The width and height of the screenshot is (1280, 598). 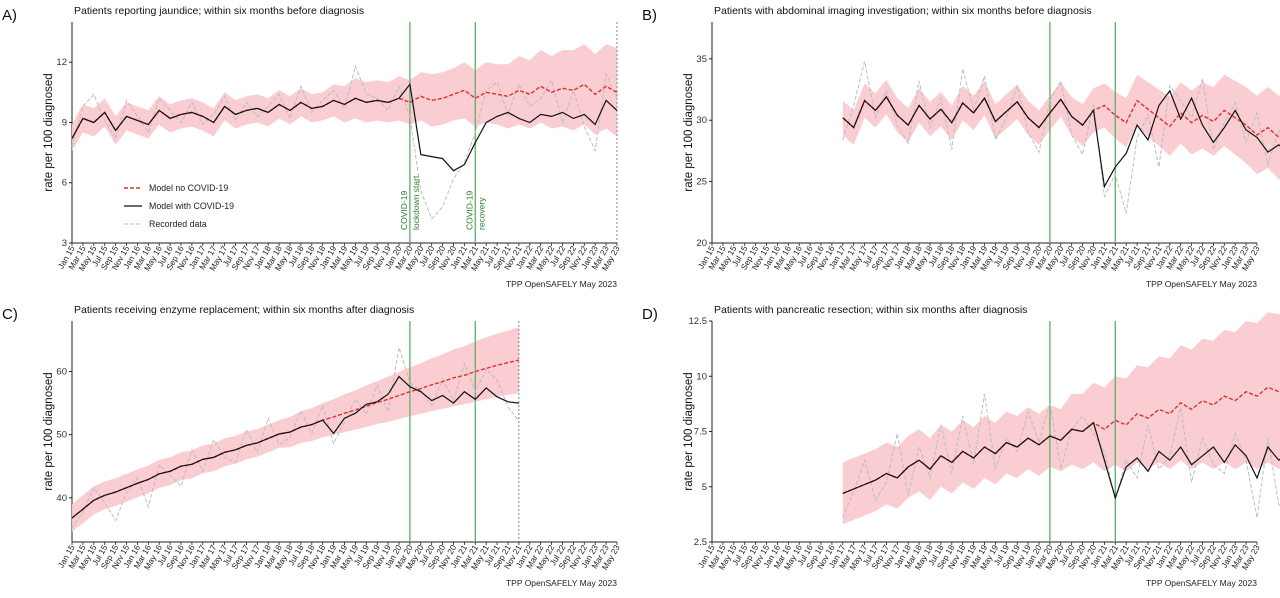 What do you see at coordinates (61, 435) in the screenshot?
I see `y-tick-label: 50` at bounding box center [61, 435].